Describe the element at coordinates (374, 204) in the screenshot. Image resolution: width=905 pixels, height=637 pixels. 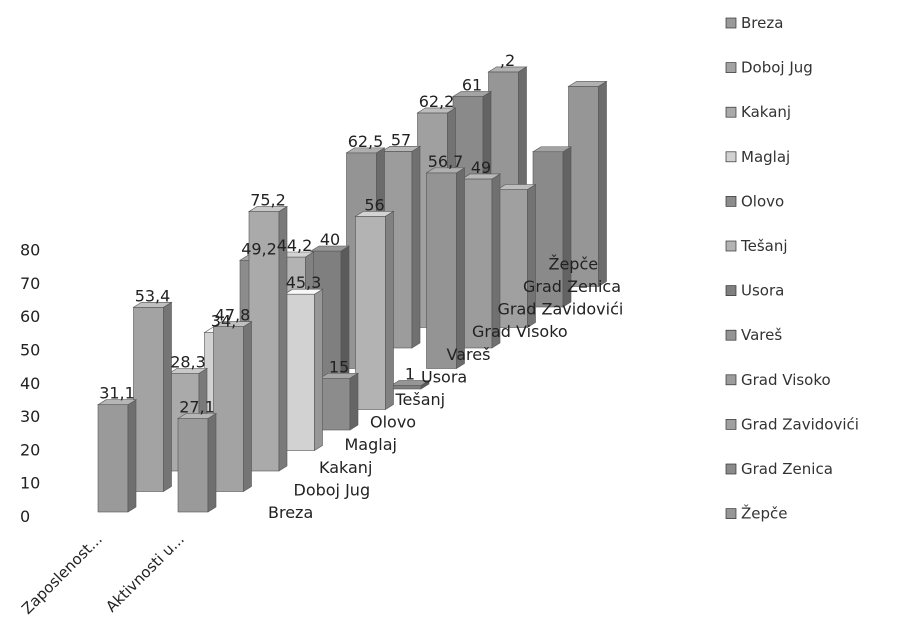
I see `data-label: 56` at that location.